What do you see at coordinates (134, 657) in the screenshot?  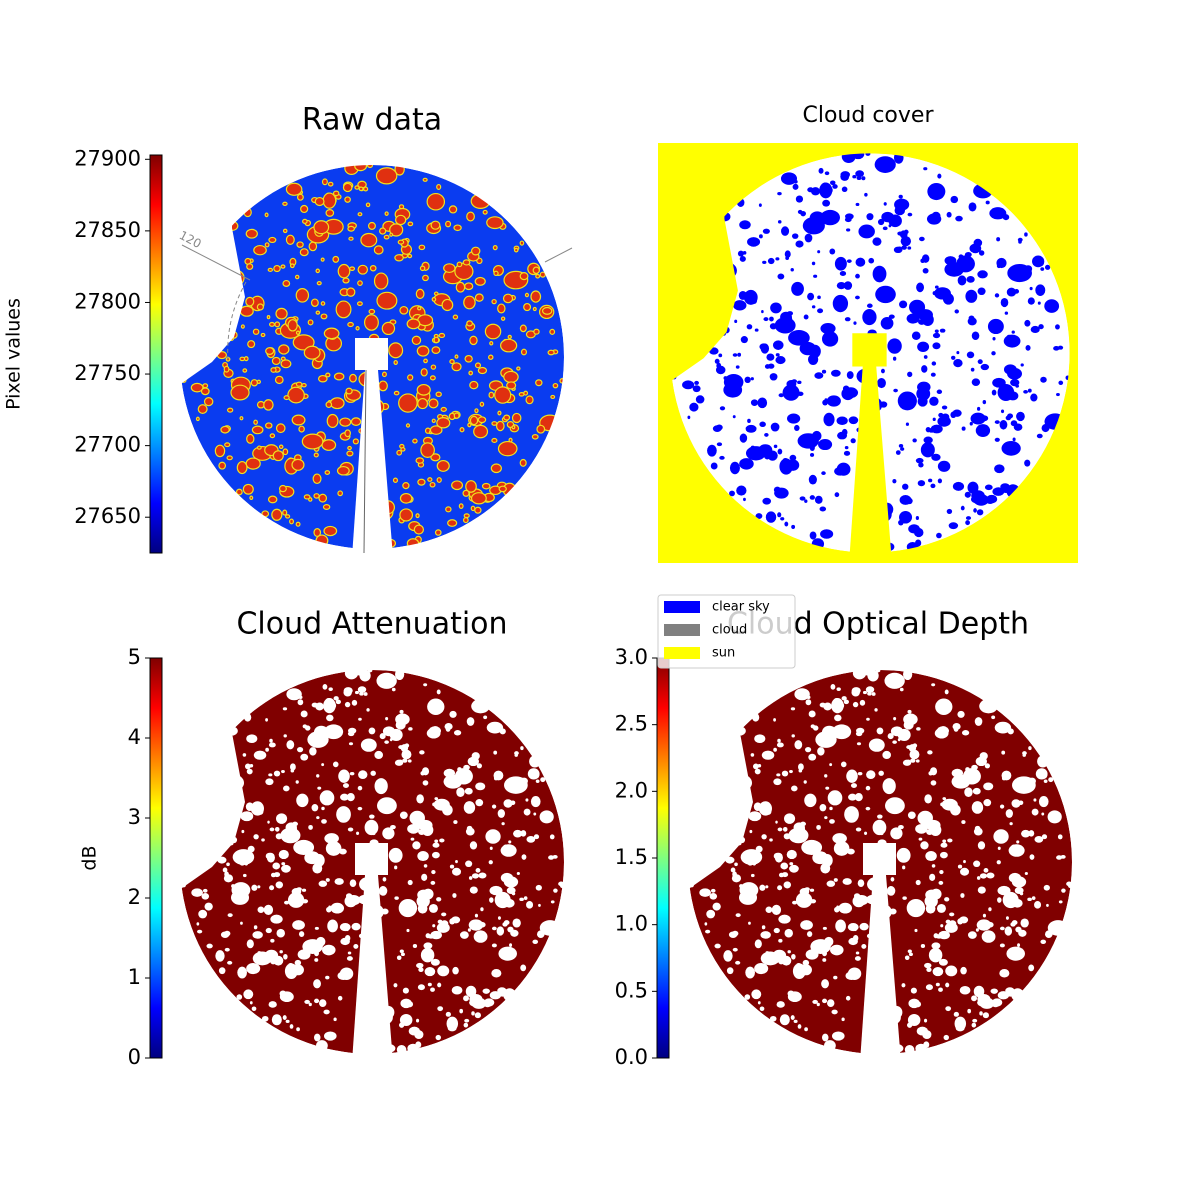 I see `colorbar-tick-label: 5` at bounding box center [134, 657].